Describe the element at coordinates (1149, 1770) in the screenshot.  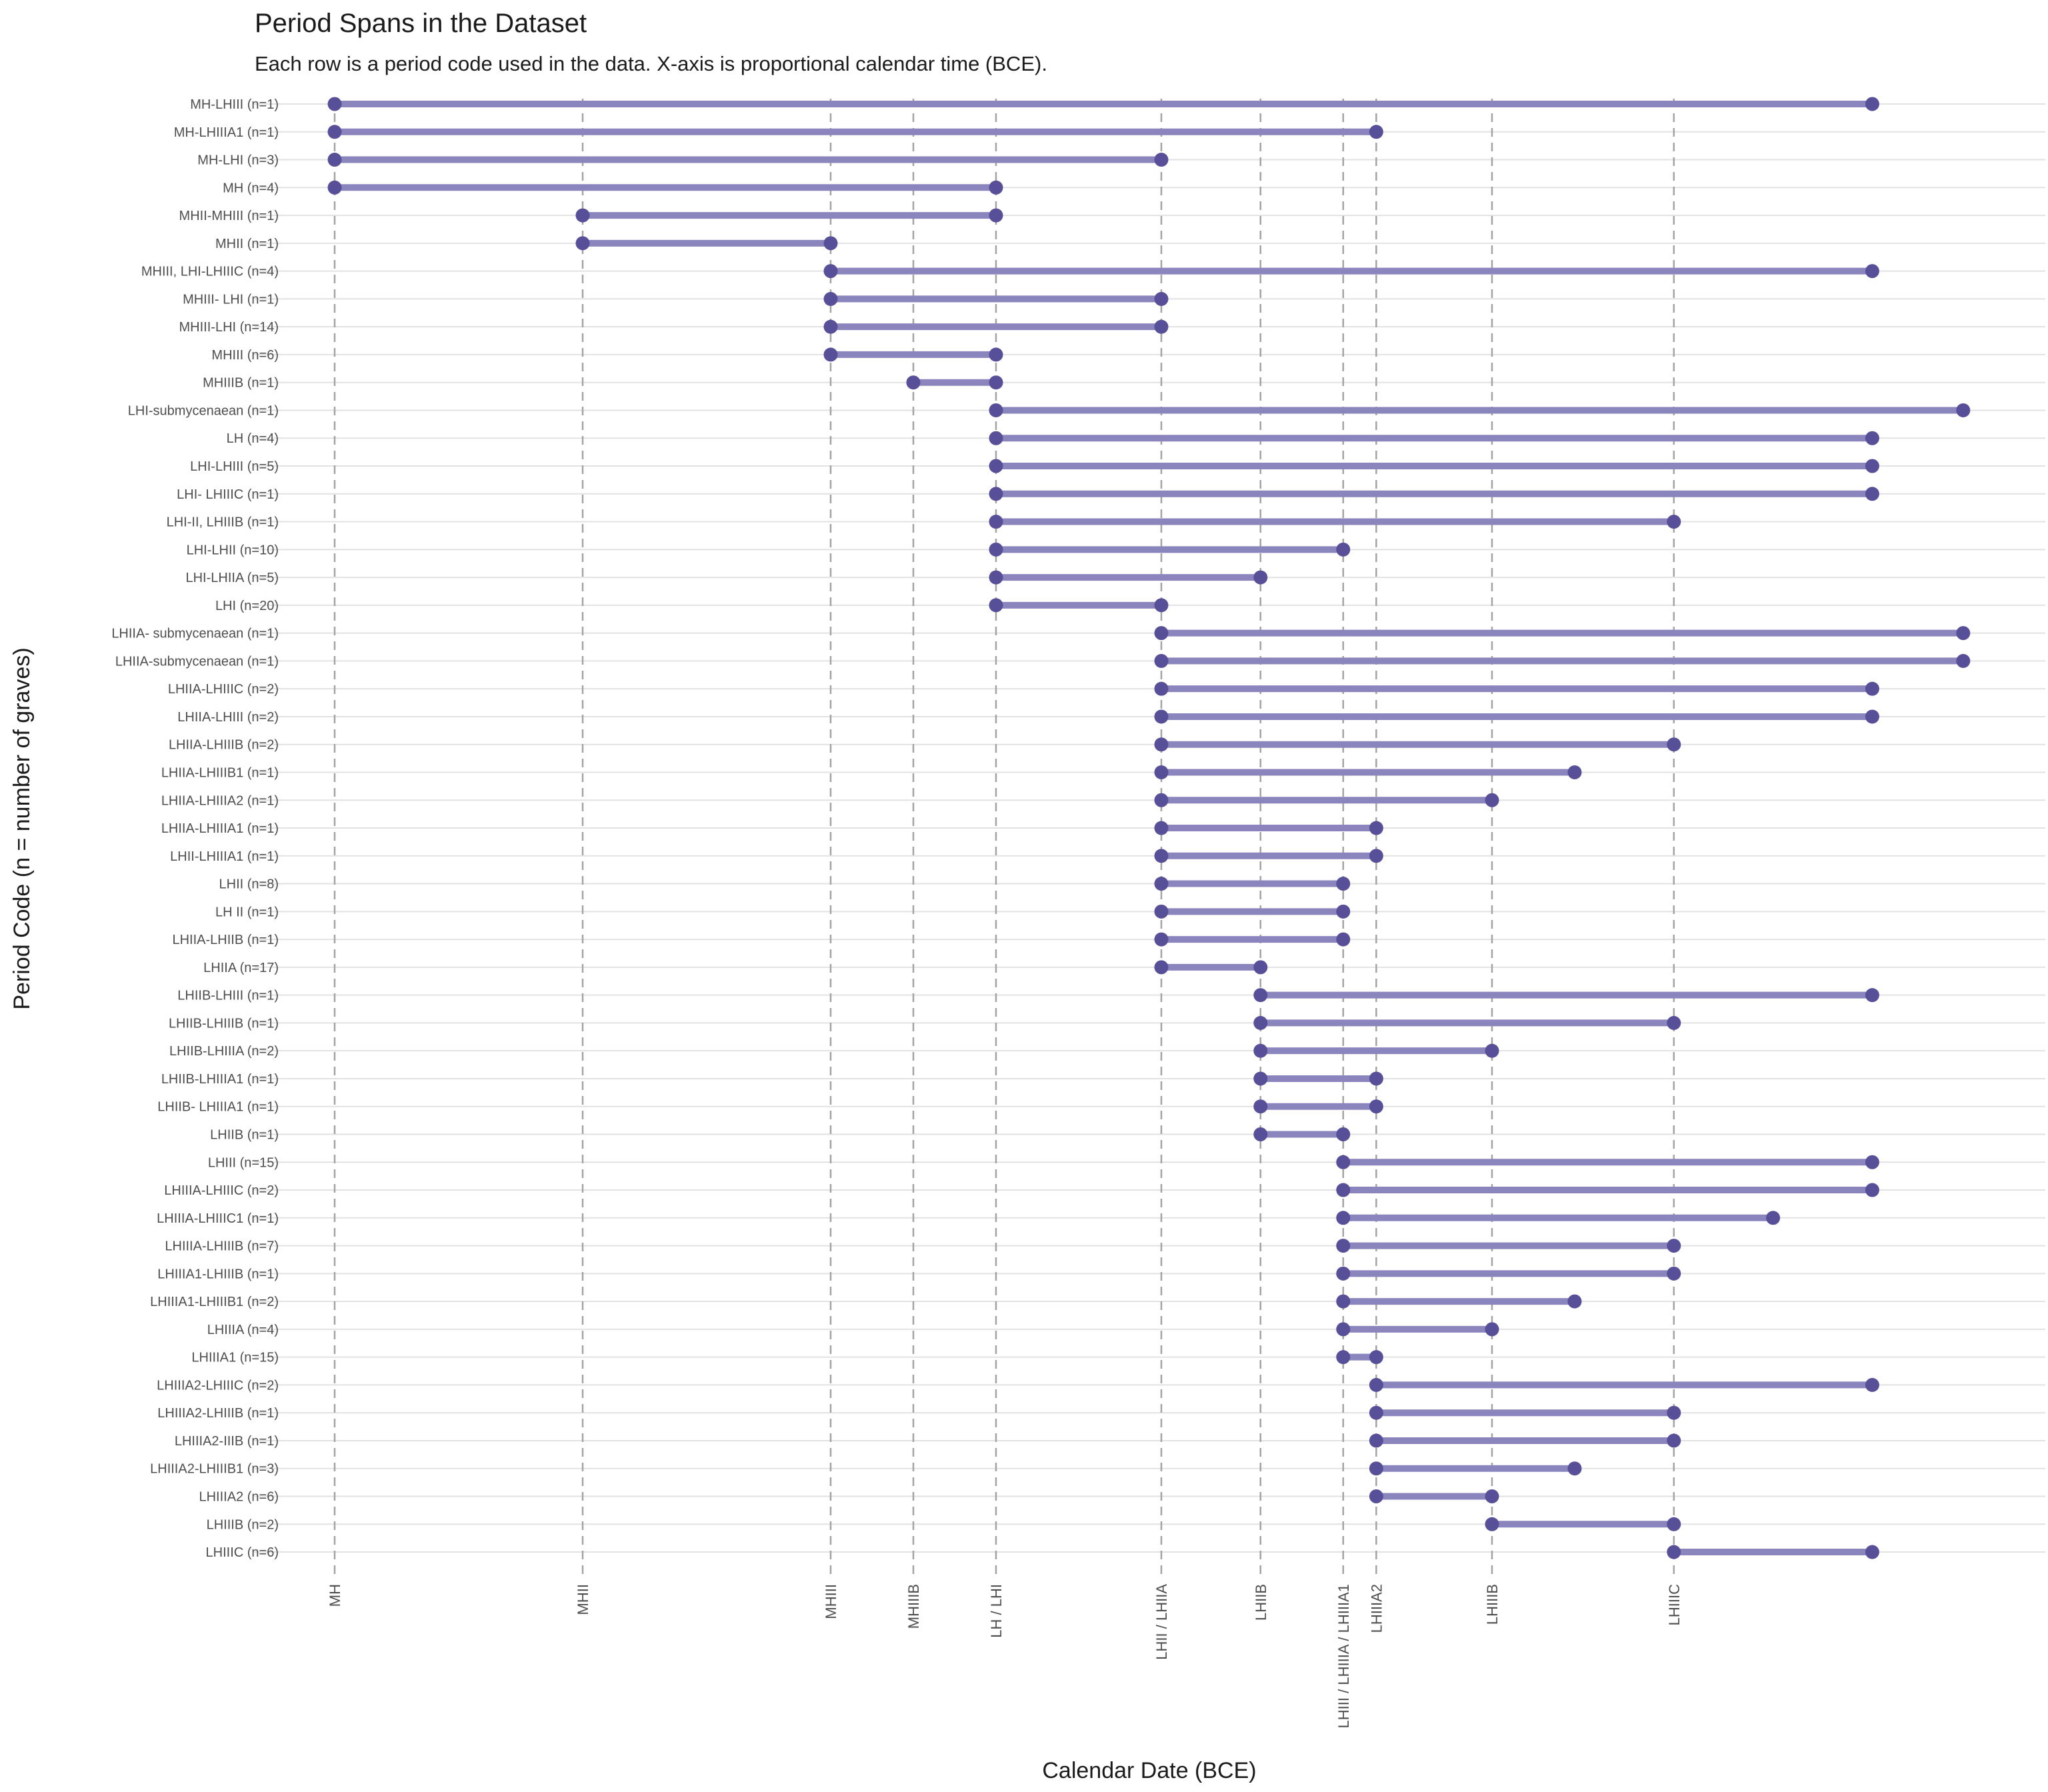
I see `x-axis-title: Calendar Date (BCE)` at that location.